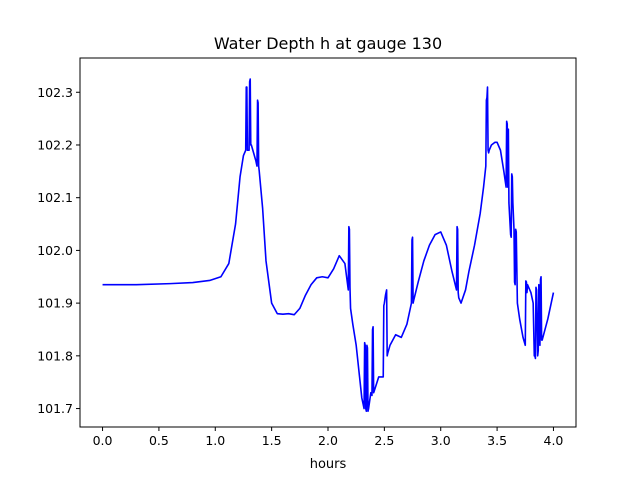 The width and height of the screenshot is (640, 480). Describe the element at coordinates (441, 440) in the screenshot. I see `x-tick-label: 3.0` at that location.